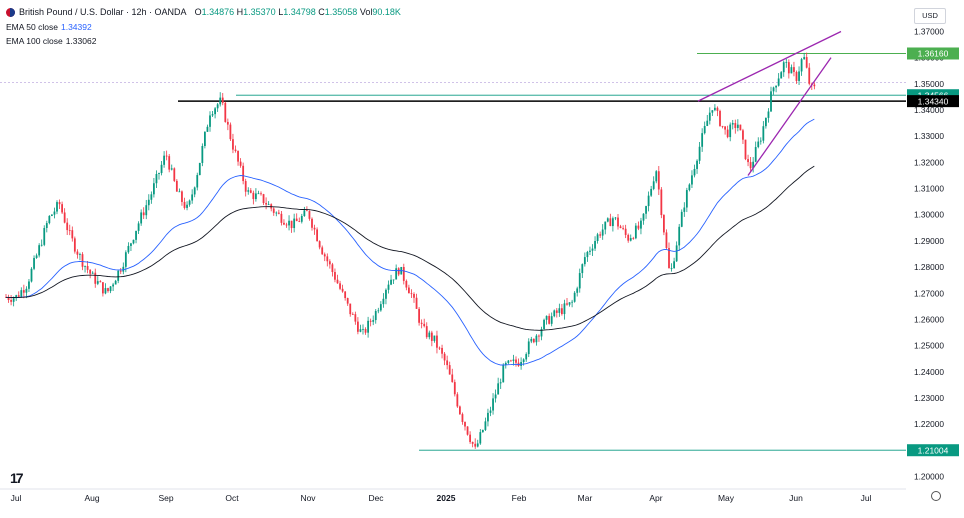 The image size is (964, 518). What do you see at coordinates (929, 372) in the screenshot?
I see `y-tick-label: 1.24000` at bounding box center [929, 372].